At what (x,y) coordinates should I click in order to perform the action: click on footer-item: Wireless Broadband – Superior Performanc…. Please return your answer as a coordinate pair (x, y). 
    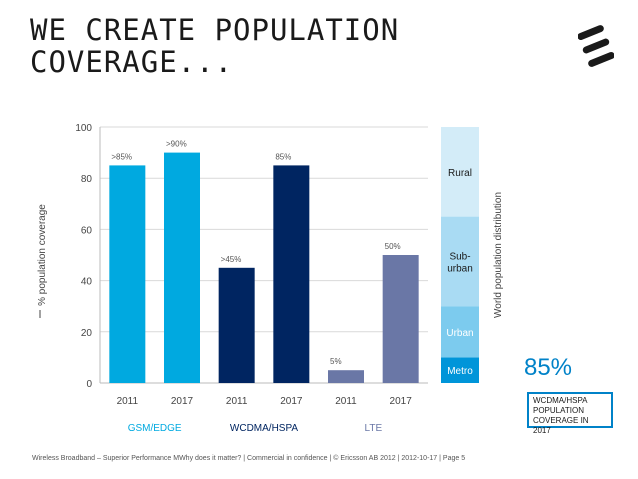
    Looking at the image, I should click on (138, 458).